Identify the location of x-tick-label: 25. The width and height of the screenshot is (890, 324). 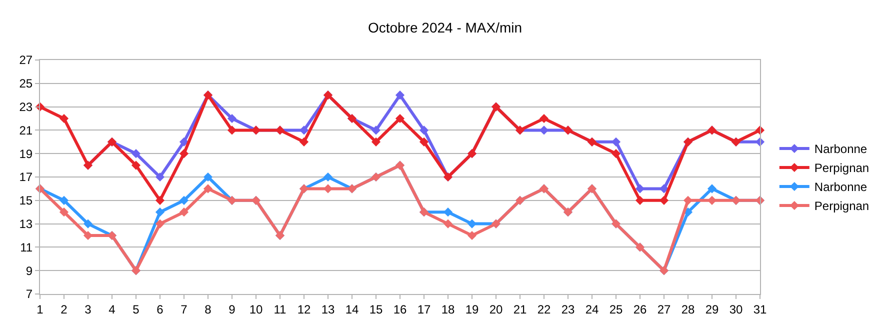
(616, 309).